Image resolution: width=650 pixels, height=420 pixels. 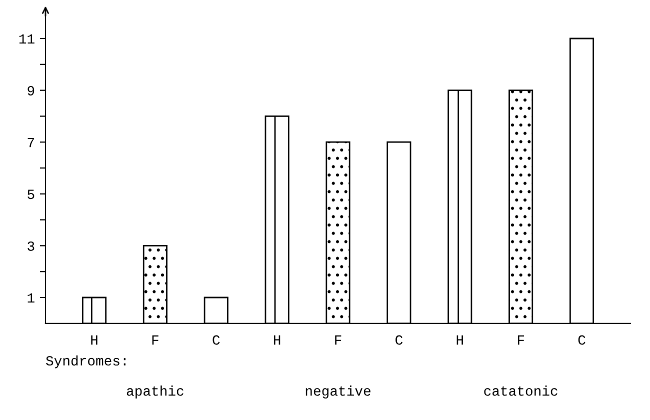 What do you see at coordinates (86, 361) in the screenshot?
I see `text: Syndromes:` at bounding box center [86, 361].